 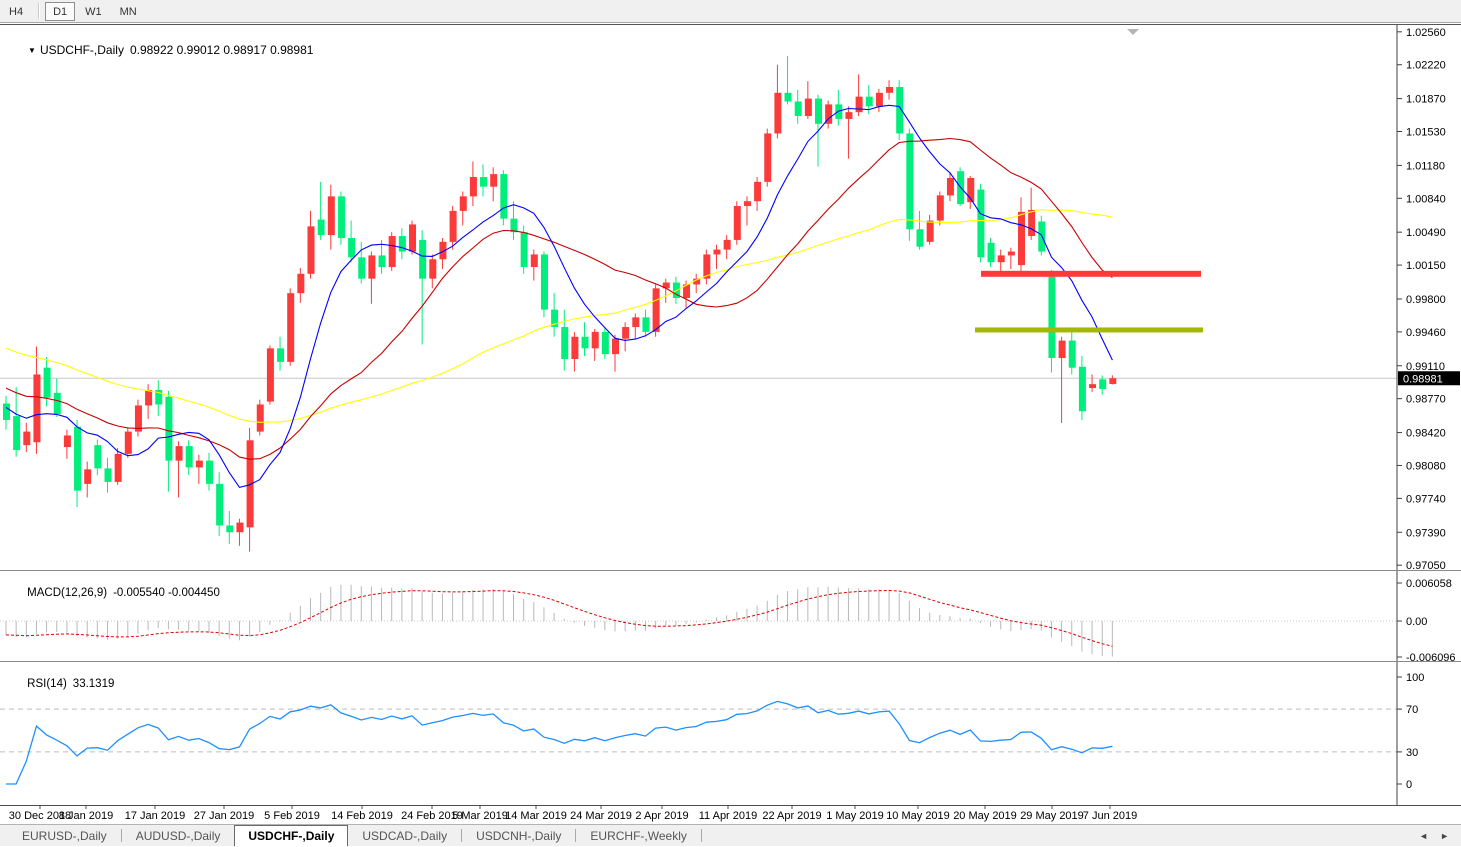 I want to click on svg-text: 27 Jan 2019, so click(x=224, y=816).